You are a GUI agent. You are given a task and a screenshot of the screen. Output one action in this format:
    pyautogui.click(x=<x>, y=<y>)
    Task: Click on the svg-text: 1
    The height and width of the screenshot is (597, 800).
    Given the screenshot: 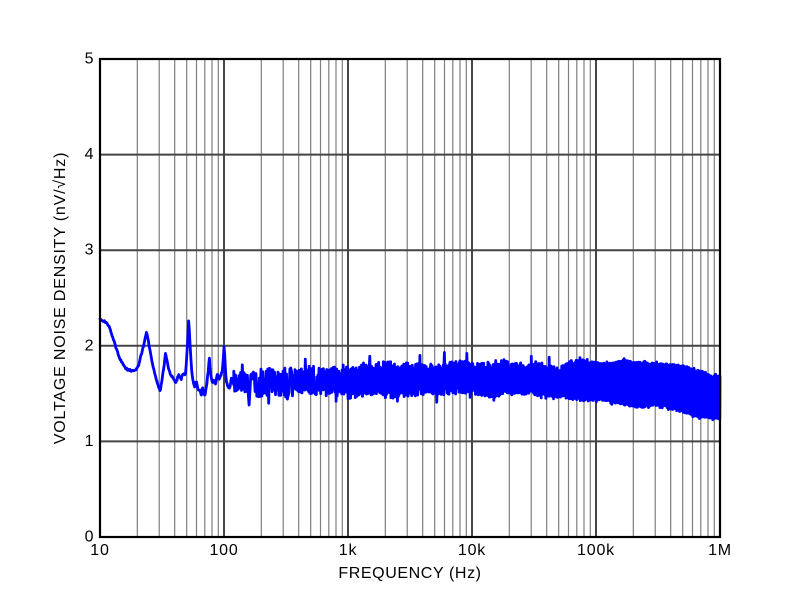 What is the action you would take?
    pyautogui.click(x=89, y=441)
    